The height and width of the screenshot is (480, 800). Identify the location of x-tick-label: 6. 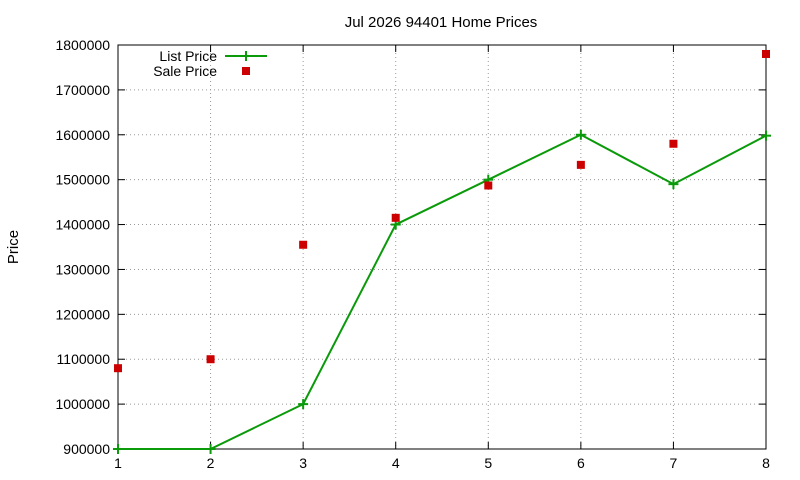
(581, 463).